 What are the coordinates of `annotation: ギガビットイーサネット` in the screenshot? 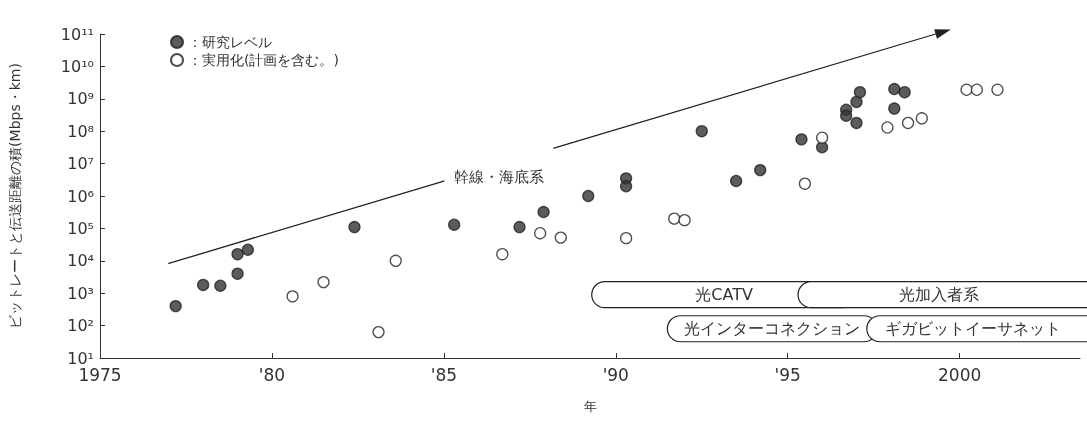 It's located at (973, 329).